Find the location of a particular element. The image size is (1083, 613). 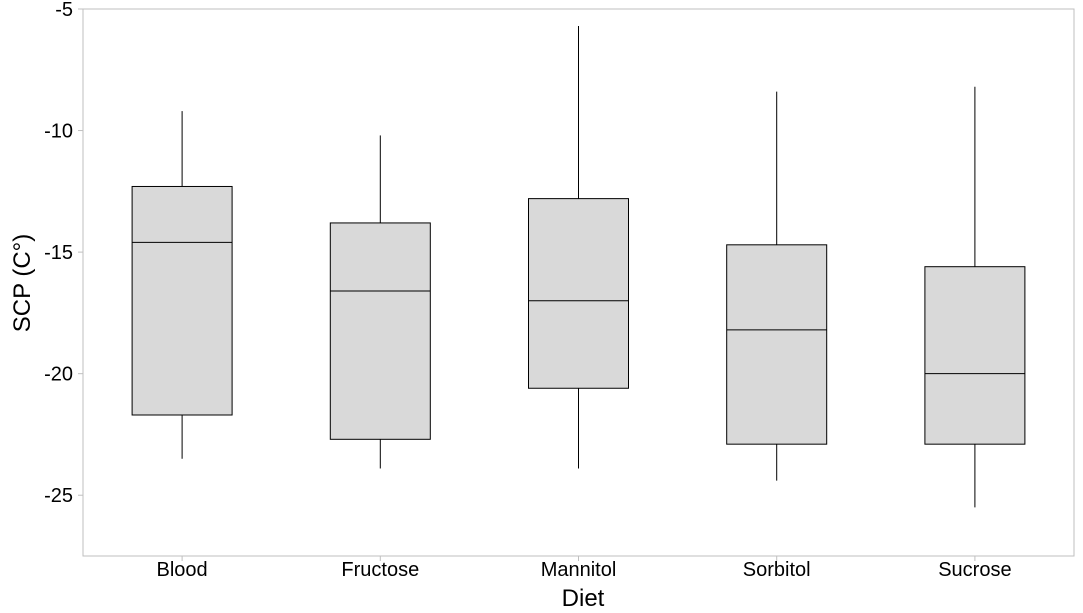

y-tick-label: -5 is located at coordinates (64, 10).